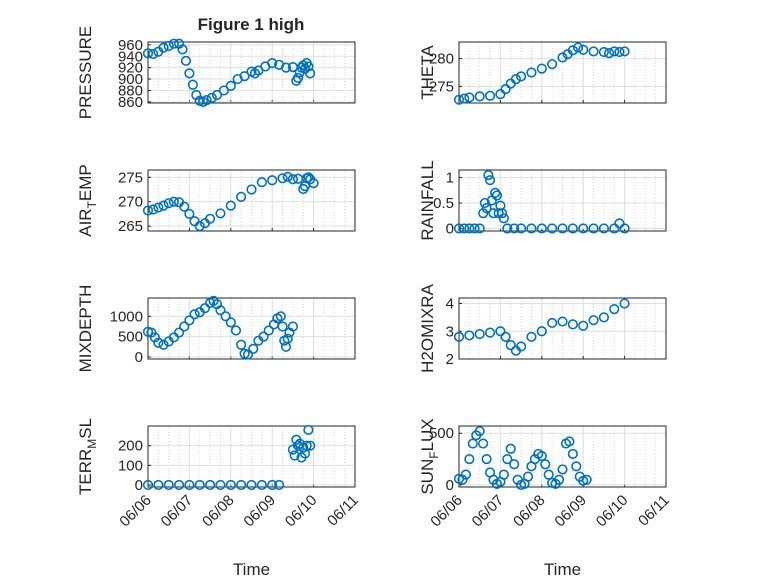 The height and width of the screenshot is (583, 778). Describe the element at coordinates (427, 200) in the screenshot. I see `y-axis-label: RAINFALL` at that location.